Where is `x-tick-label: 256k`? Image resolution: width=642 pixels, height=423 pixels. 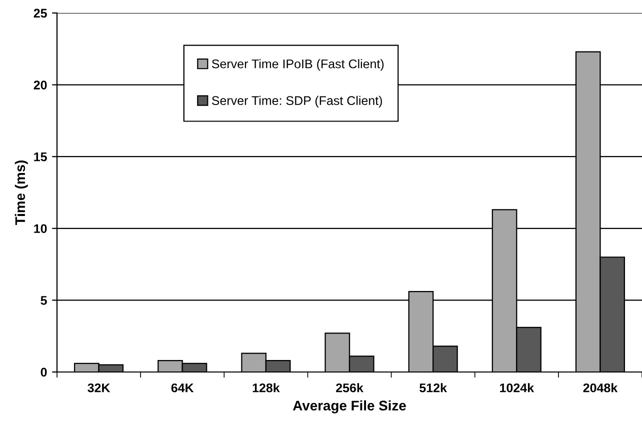 x-tick-label: 256k is located at coordinates (350, 387).